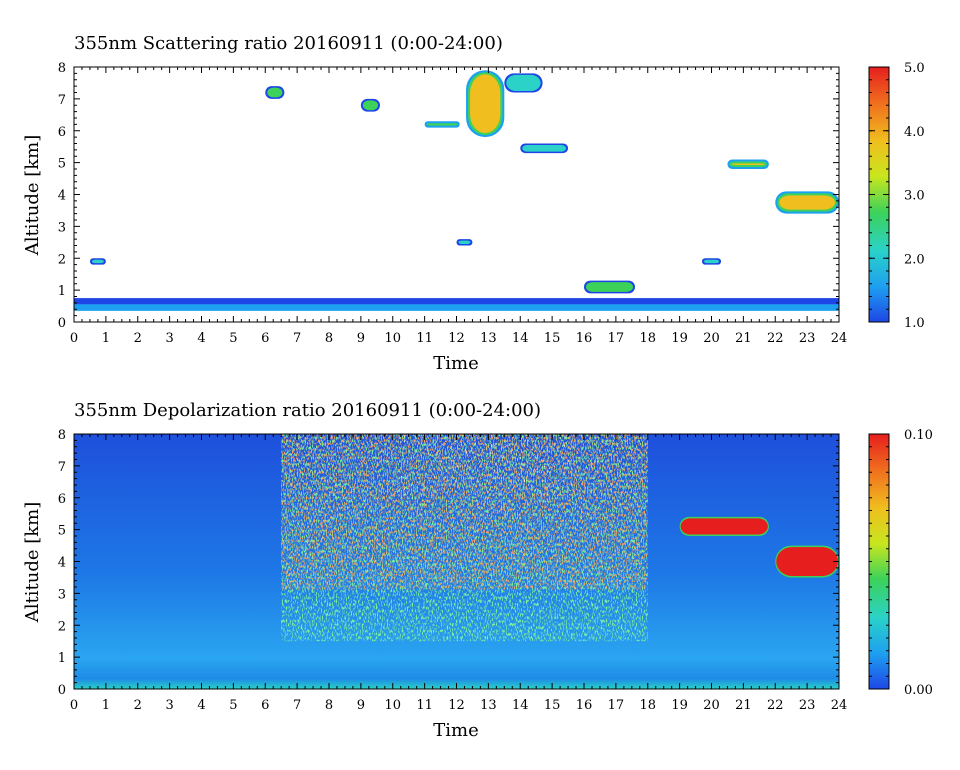  What do you see at coordinates (424, 705) in the screenshot?
I see `x-tick-label: 11` at bounding box center [424, 705].